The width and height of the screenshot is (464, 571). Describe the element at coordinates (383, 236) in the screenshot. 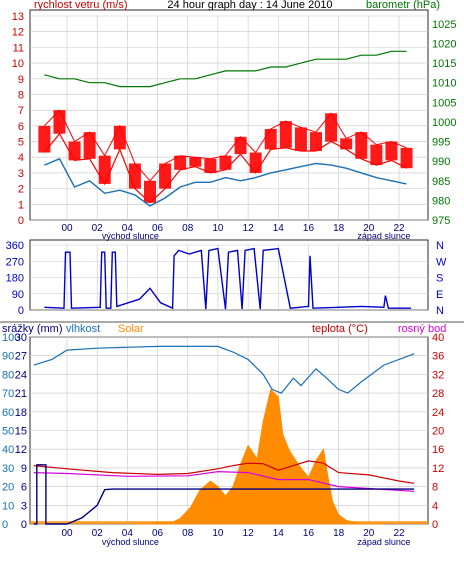

I see `sunset-label: západ slunce` at that location.